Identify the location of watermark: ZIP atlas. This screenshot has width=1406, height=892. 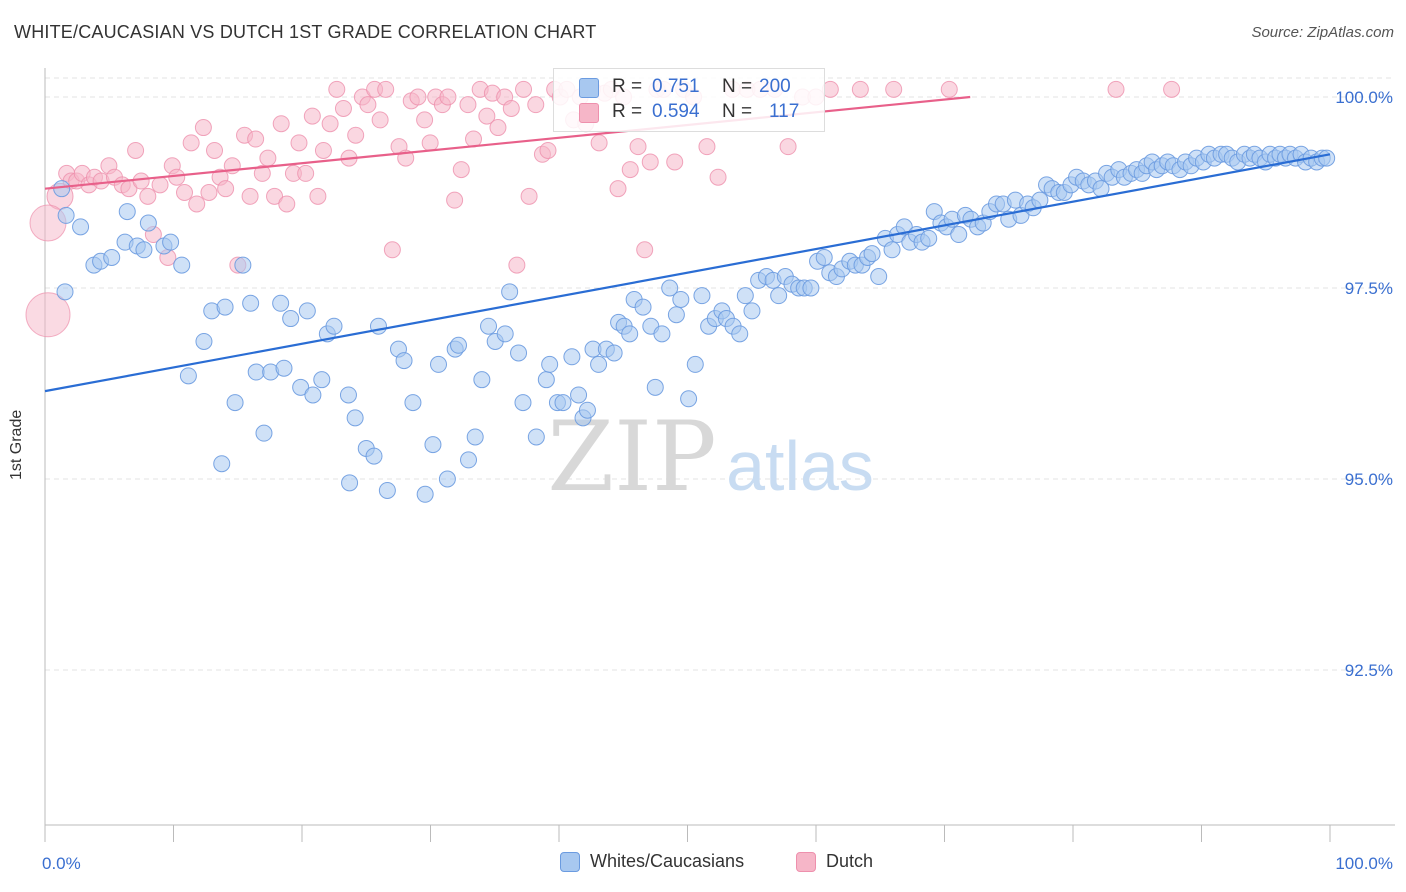
(710, 457).